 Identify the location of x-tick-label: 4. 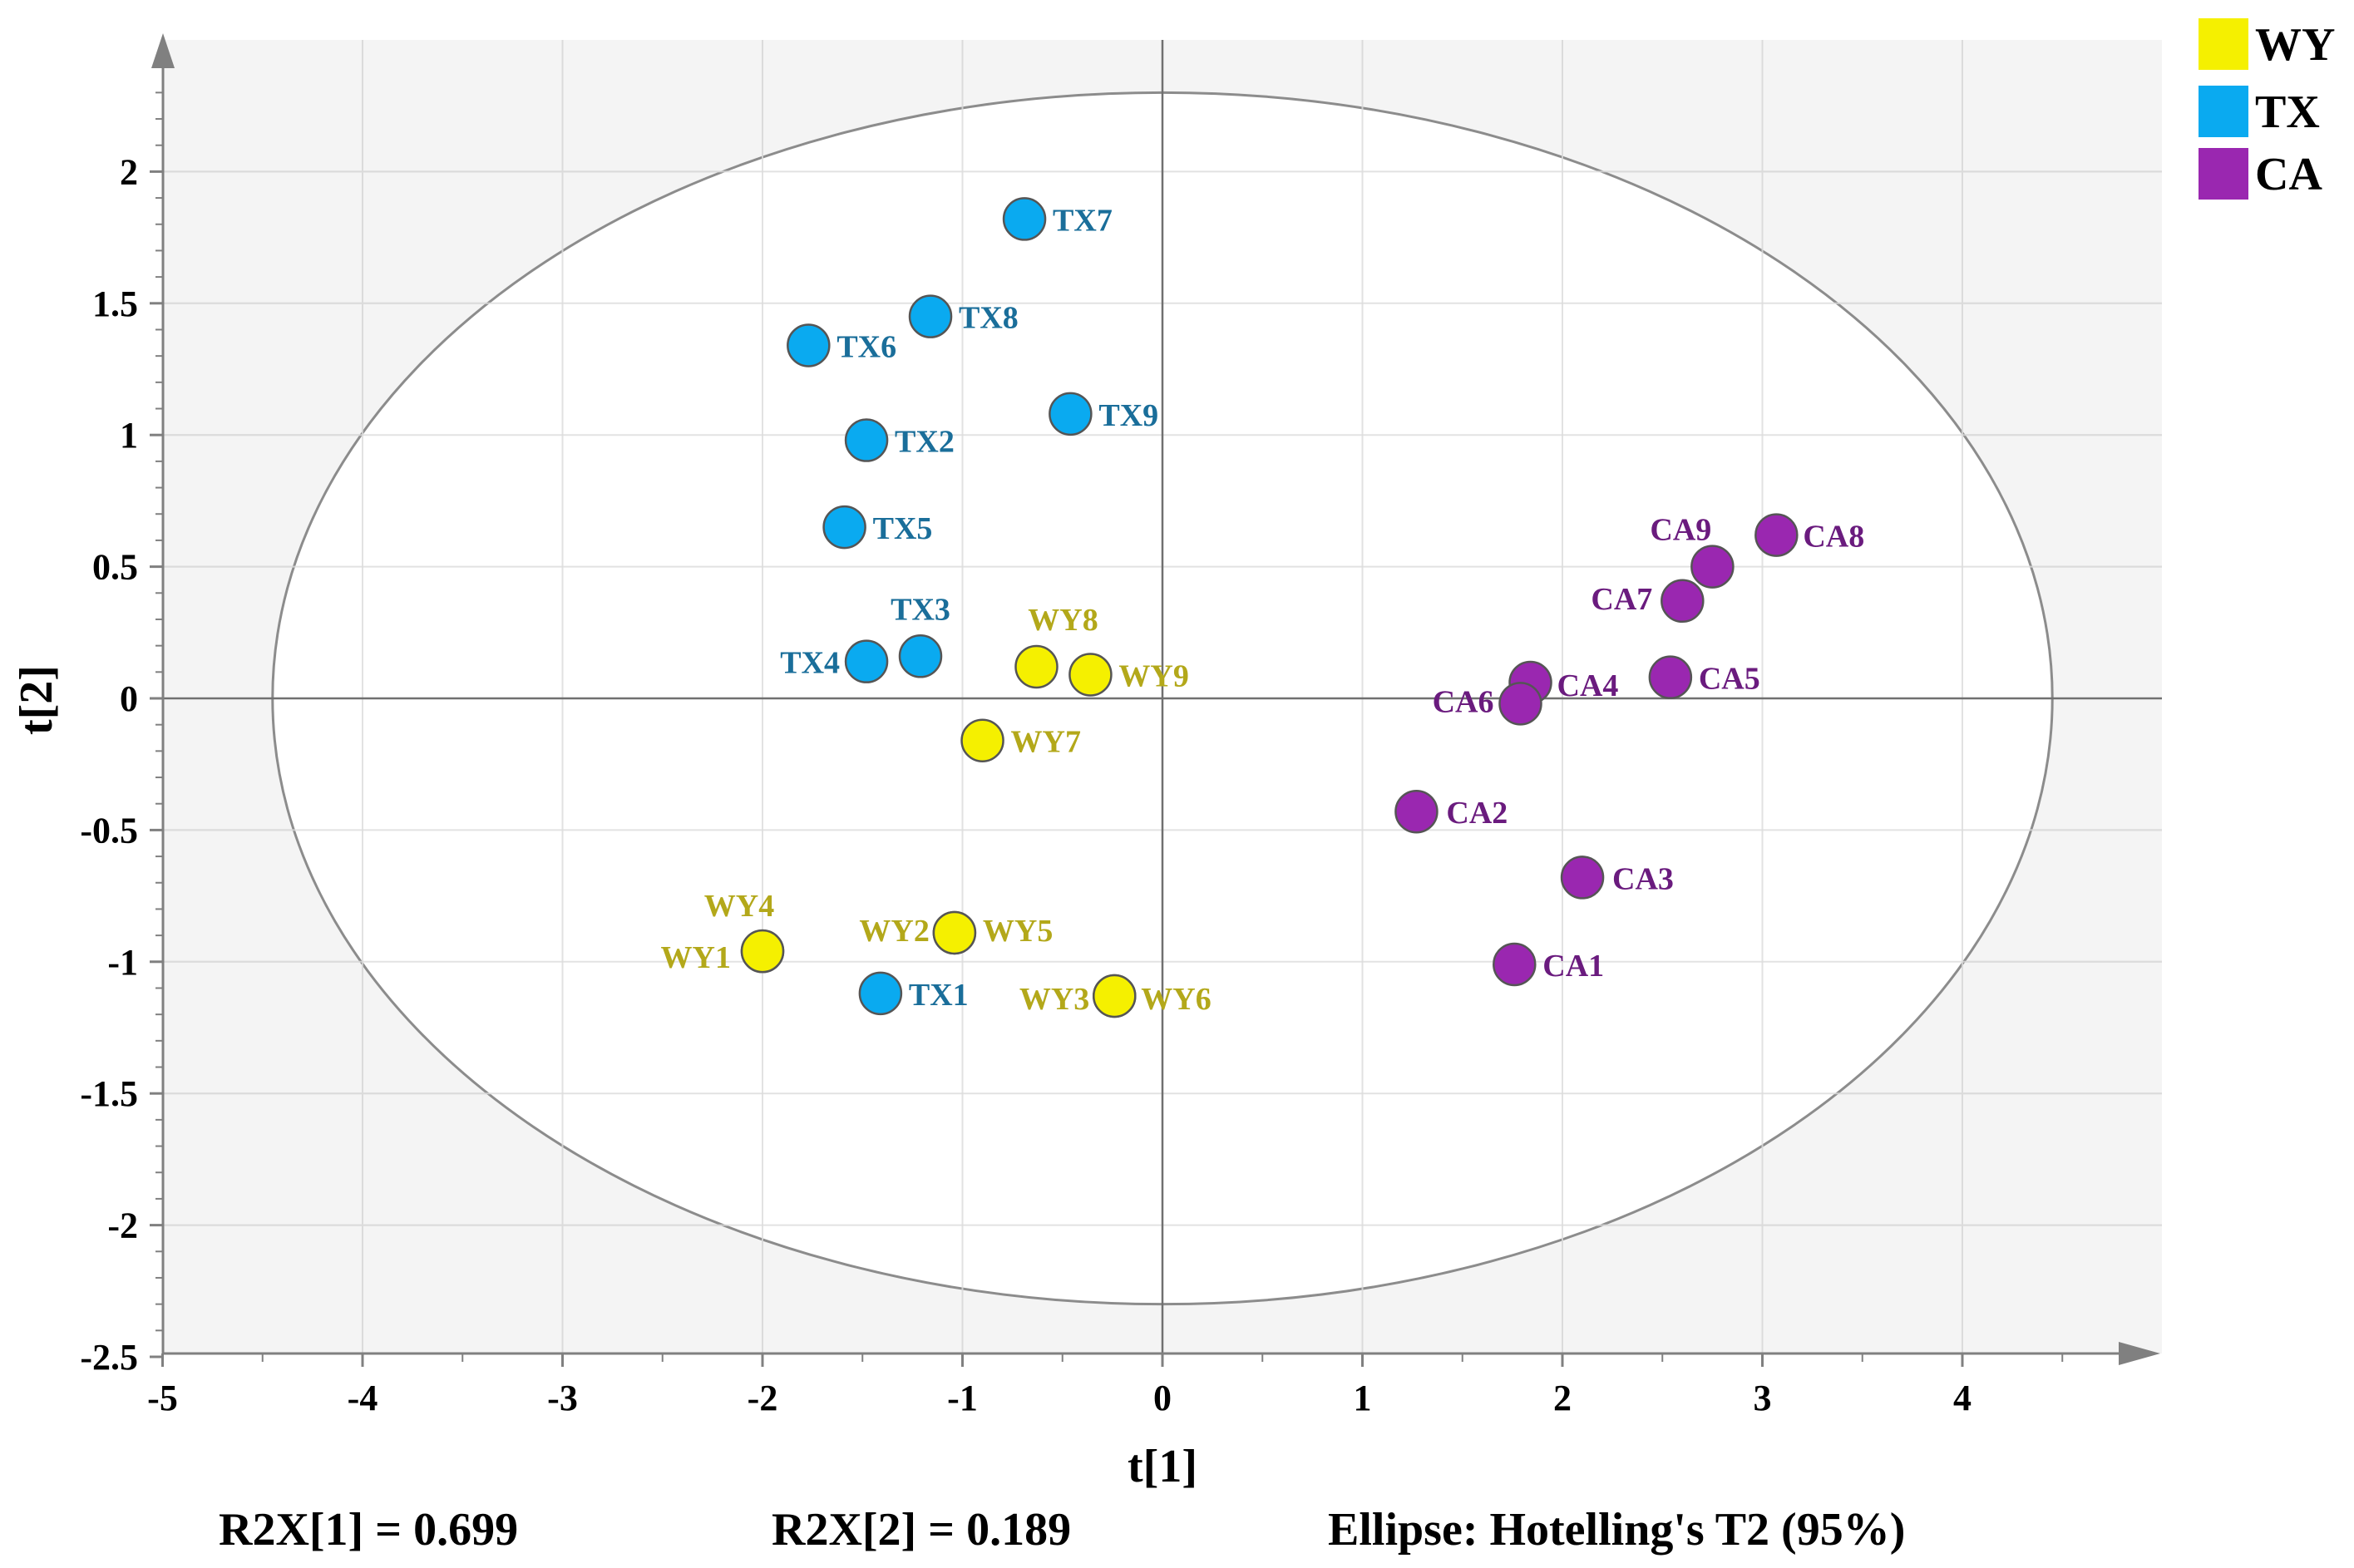
(1962, 1398).